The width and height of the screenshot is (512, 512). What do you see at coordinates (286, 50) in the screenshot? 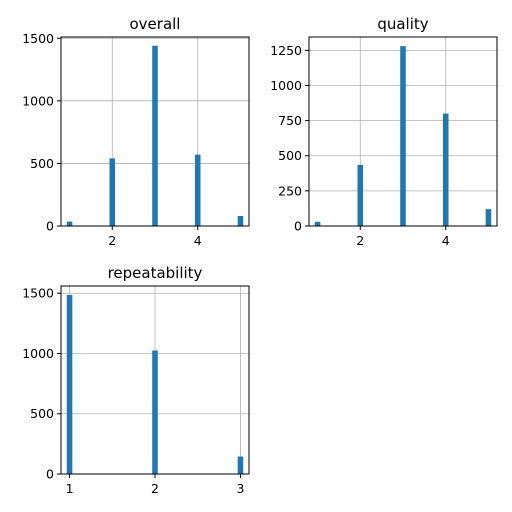
I see `y-tick-label: 1250` at bounding box center [286, 50].